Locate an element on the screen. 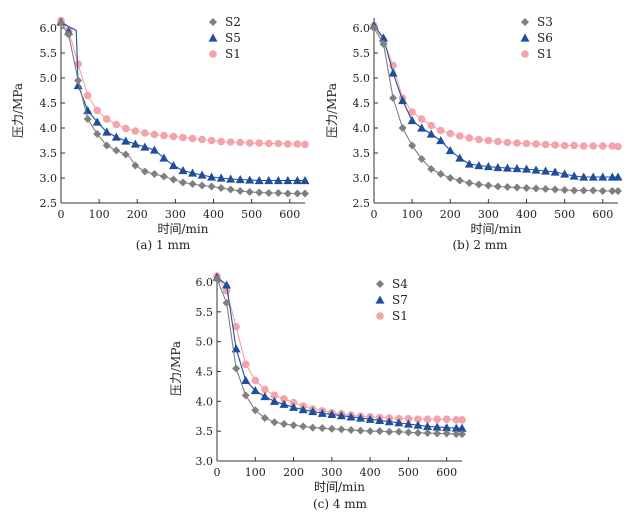 The width and height of the screenshot is (640, 523). y-tick-label: 6.0 is located at coordinates (49, 28).